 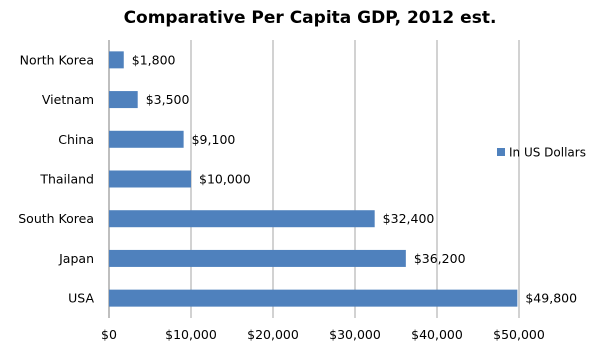 What do you see at coordinates (440, 258) in the screenshot?
I see `data-label: $36,200` at bounding box center [440, 258].